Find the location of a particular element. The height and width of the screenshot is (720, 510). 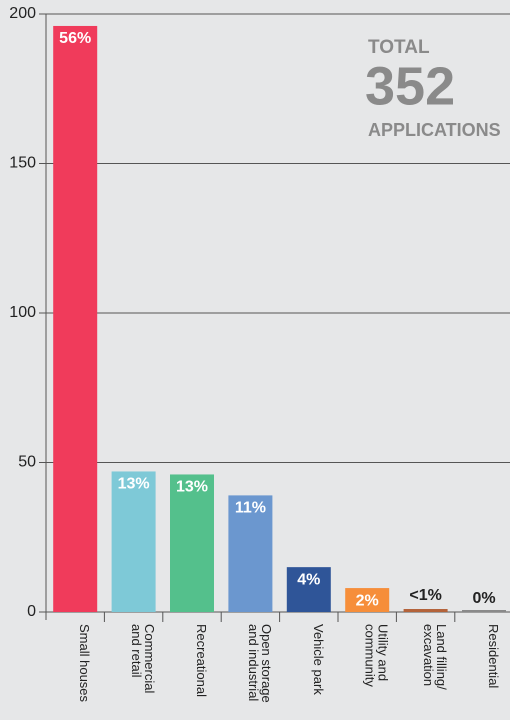

x-tick-label: Land filling/excavation is located at coordinates (435, 657).